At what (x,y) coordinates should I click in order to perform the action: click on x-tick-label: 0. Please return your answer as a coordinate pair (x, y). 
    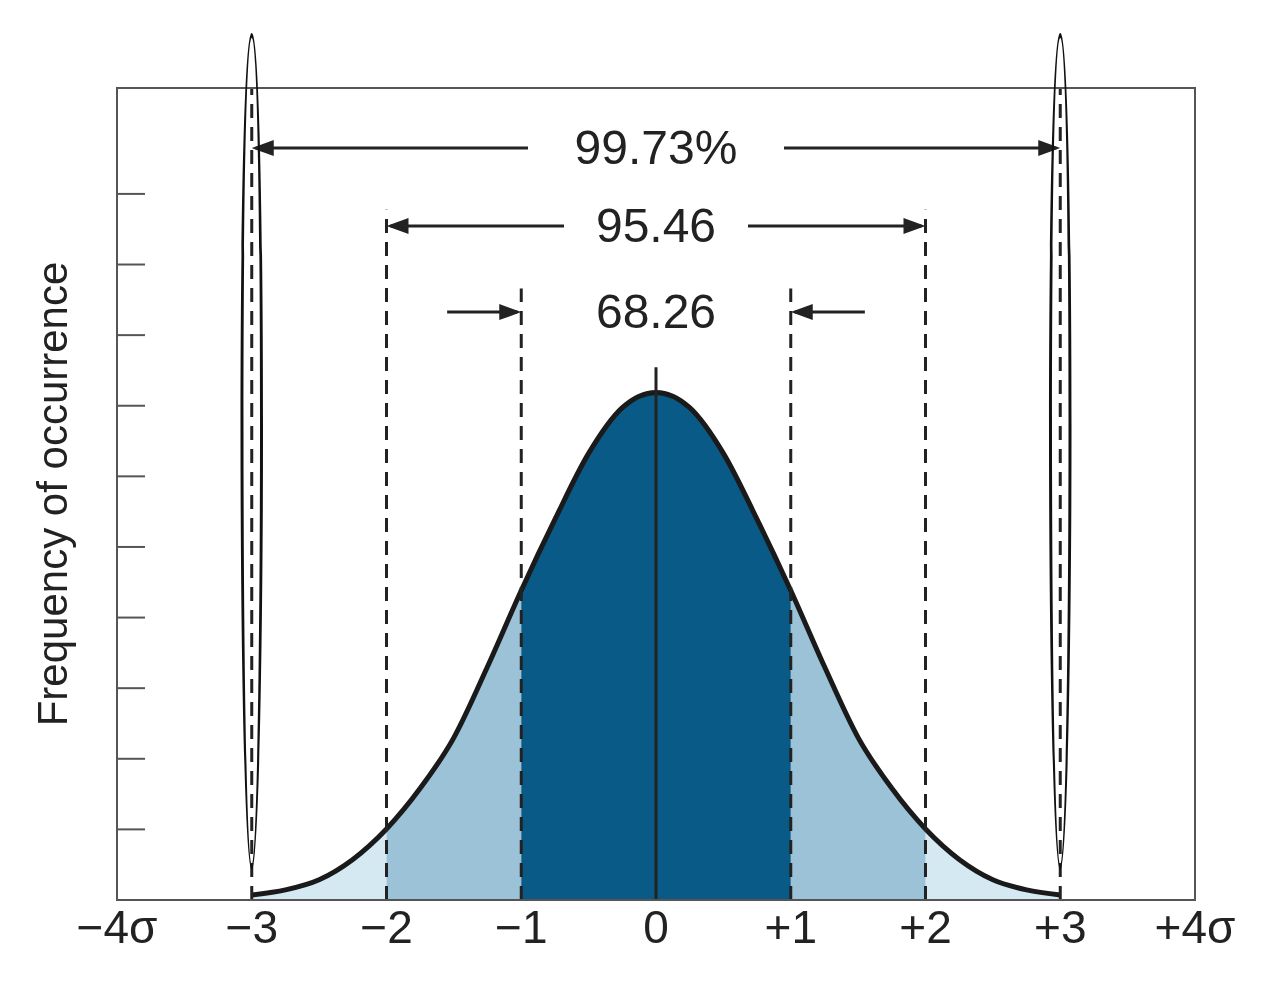
    Looking at the image, I should click on (656, 926).